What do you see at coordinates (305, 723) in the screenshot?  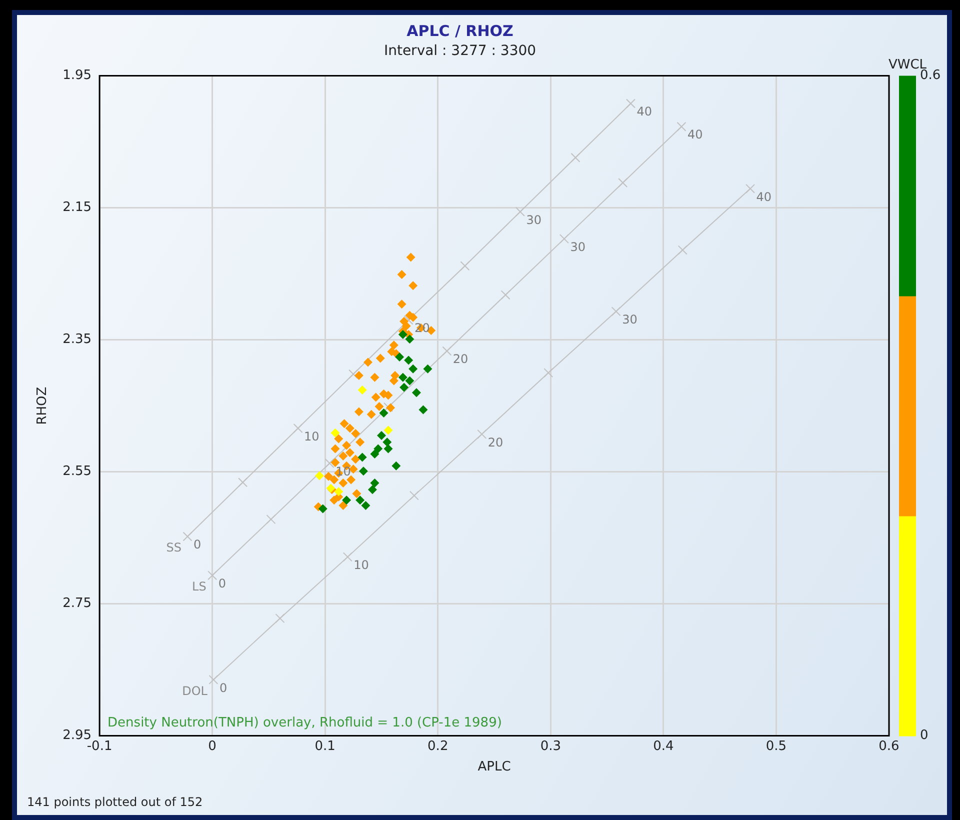 I see `annotation: Density Neutron(TNPH) overlay, Rhofluid = 1.0 (CP-1e 1989)` at bounding box center [305, 723].